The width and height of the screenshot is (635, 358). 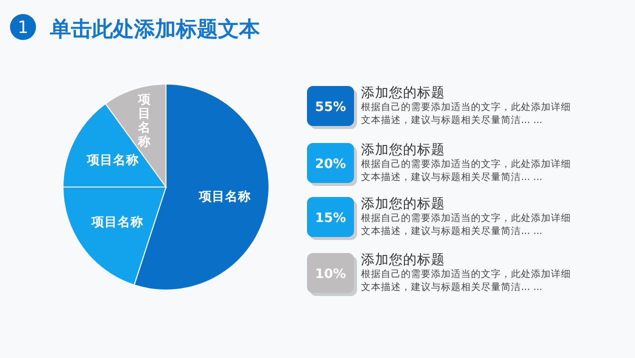 I want to click on text: 10%, so click(x=330, y=274).